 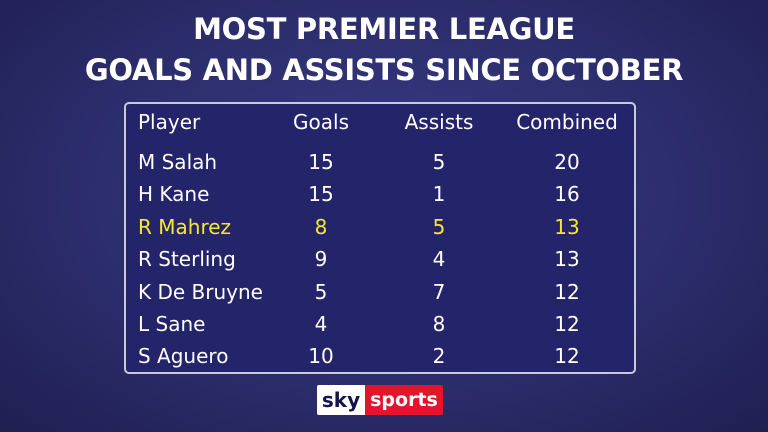 I want to click on table-row: K De Bruyne 5 7 12, so click(x=380, y=292).